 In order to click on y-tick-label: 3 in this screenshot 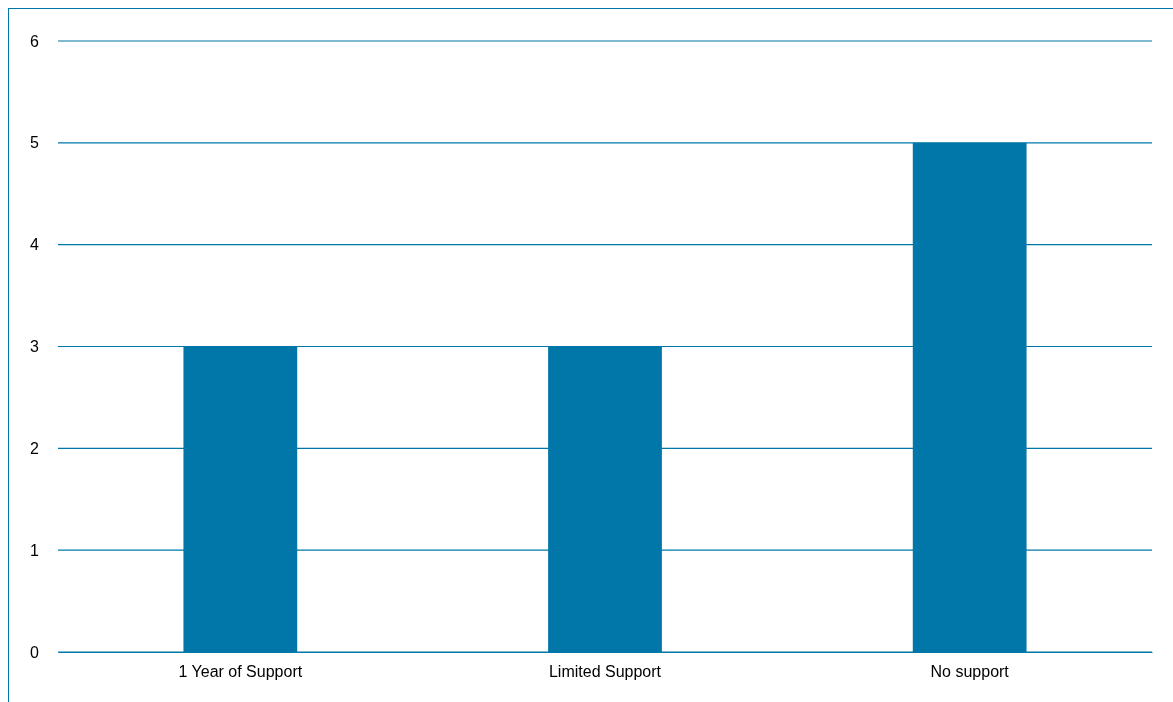, I will do `click(35, 347)`.